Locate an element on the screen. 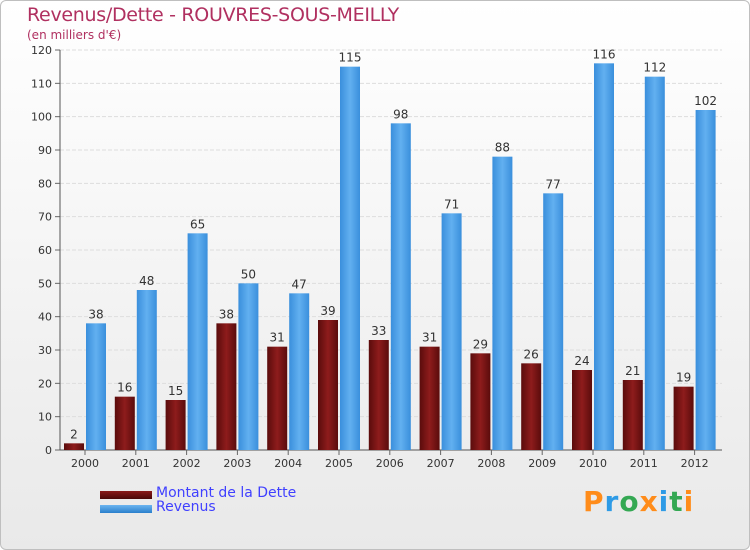 This screenshot has height=550, width=750. proxiti-logo: Proxiti is located at coordinates (638, 501).